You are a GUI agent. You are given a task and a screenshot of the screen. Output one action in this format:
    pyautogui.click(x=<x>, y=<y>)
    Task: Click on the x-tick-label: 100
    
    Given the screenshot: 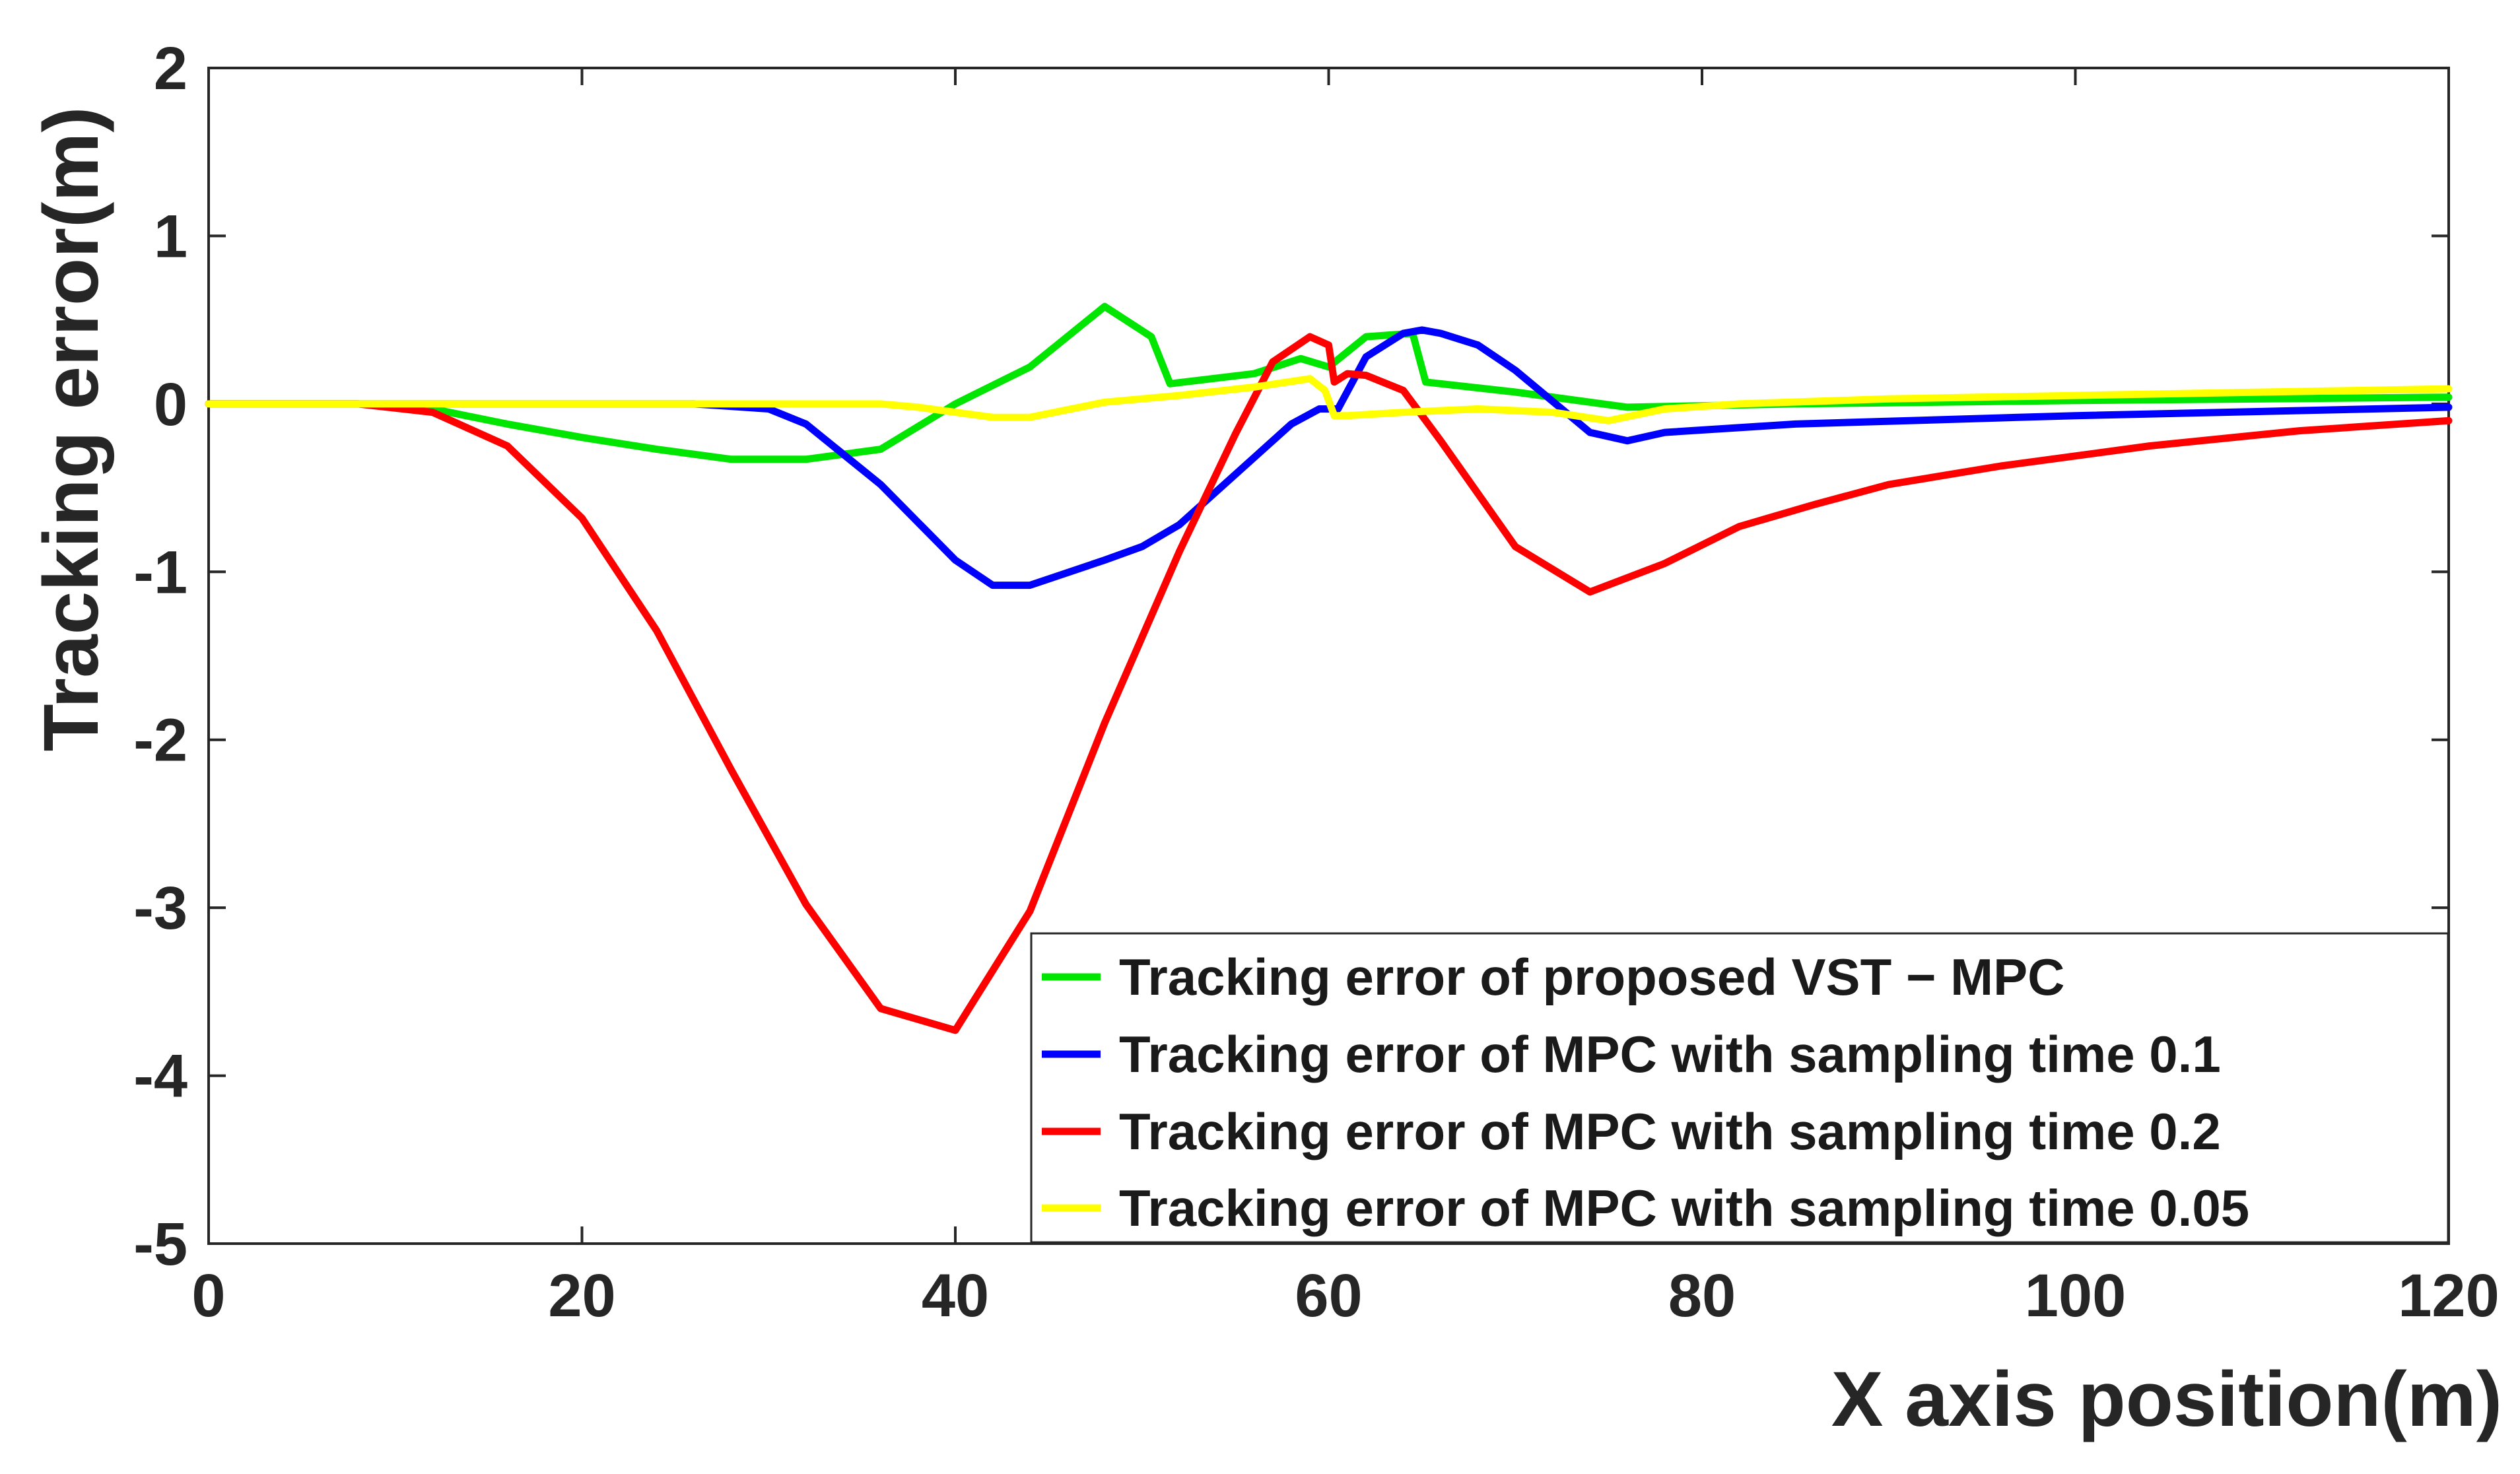 What is the action you would take?
    pyautogui.click(x=2076, y=1295)
    